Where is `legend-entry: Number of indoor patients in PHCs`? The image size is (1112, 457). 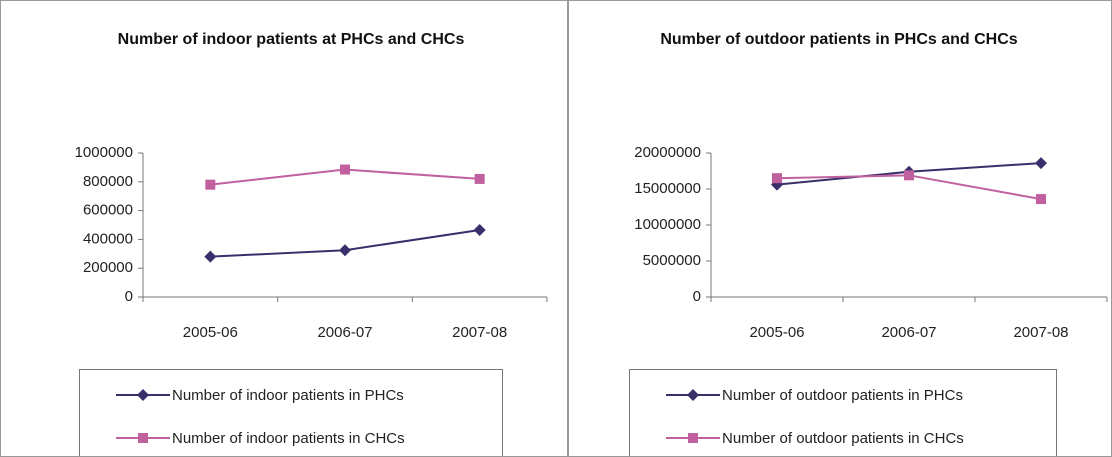
legend-entry: Number of indoor patients in PHCs is located at coordinates (260, 395).